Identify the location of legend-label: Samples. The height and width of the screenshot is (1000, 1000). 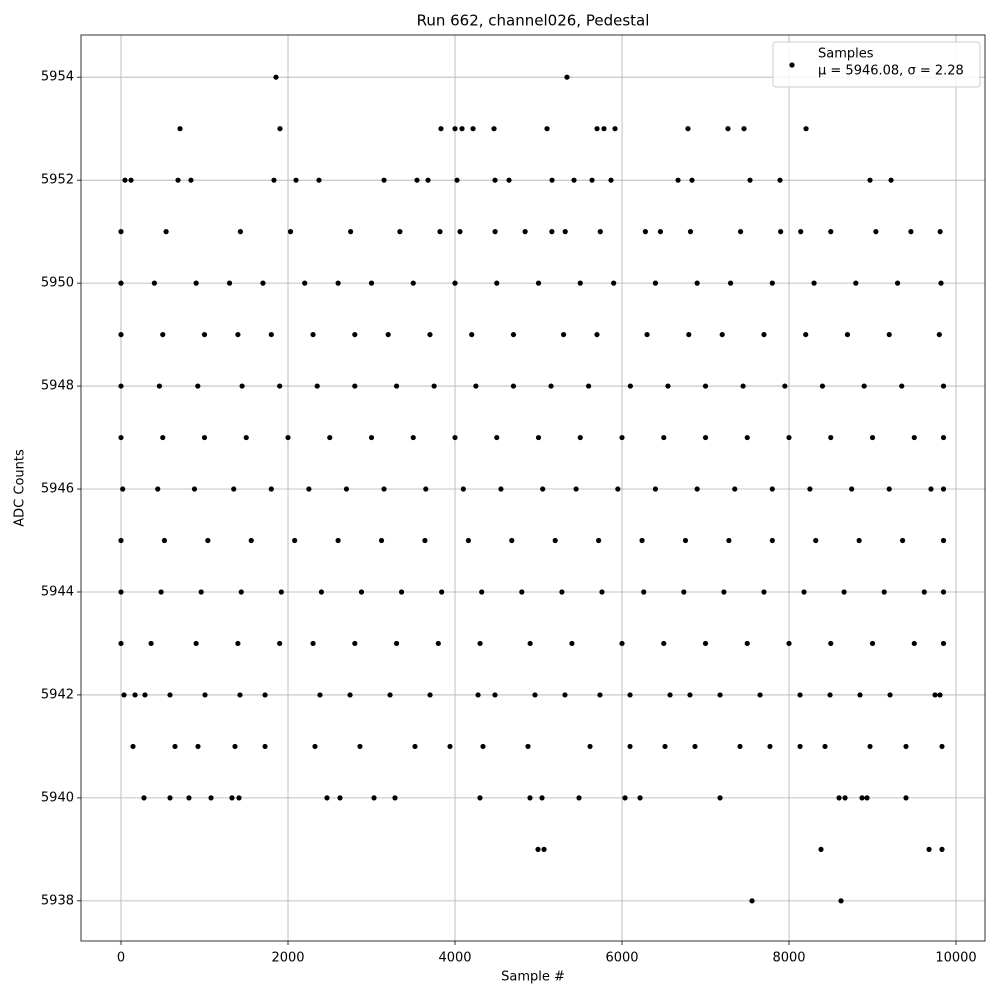
(846, 54).